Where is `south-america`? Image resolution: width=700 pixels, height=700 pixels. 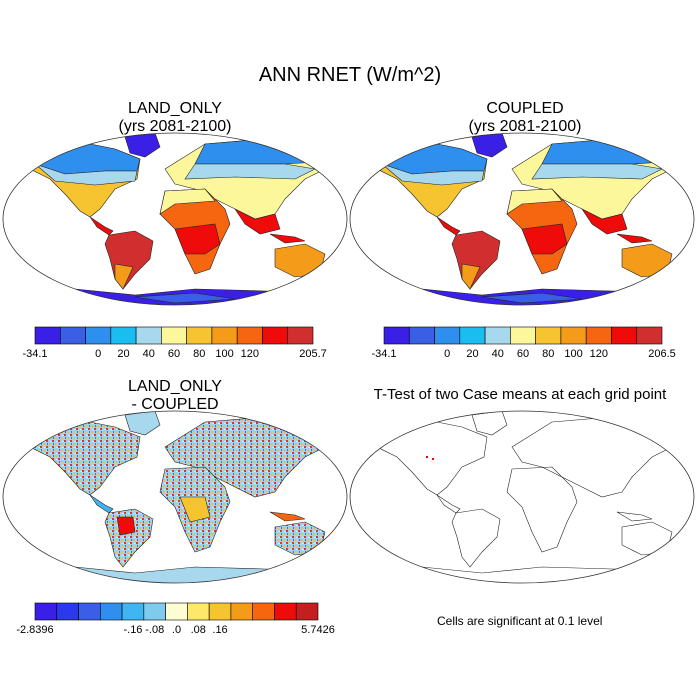
south-america is located at coordinates (129, 260).